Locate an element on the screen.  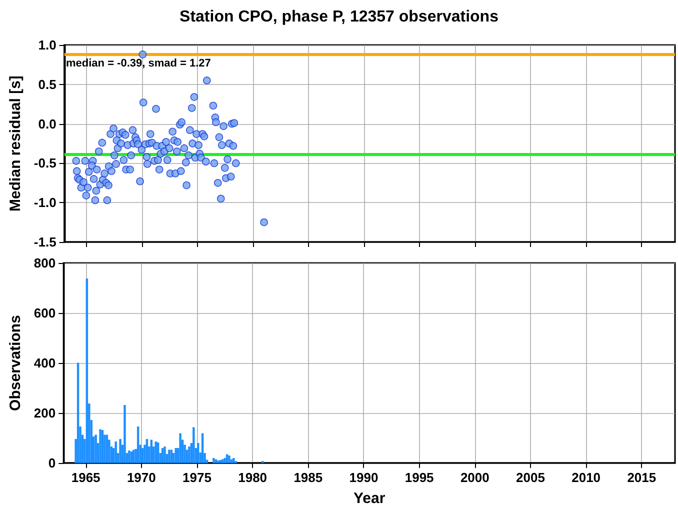
chart-title: Station CPO, phase P, 12357 observations is located at coordinates (339, 17).